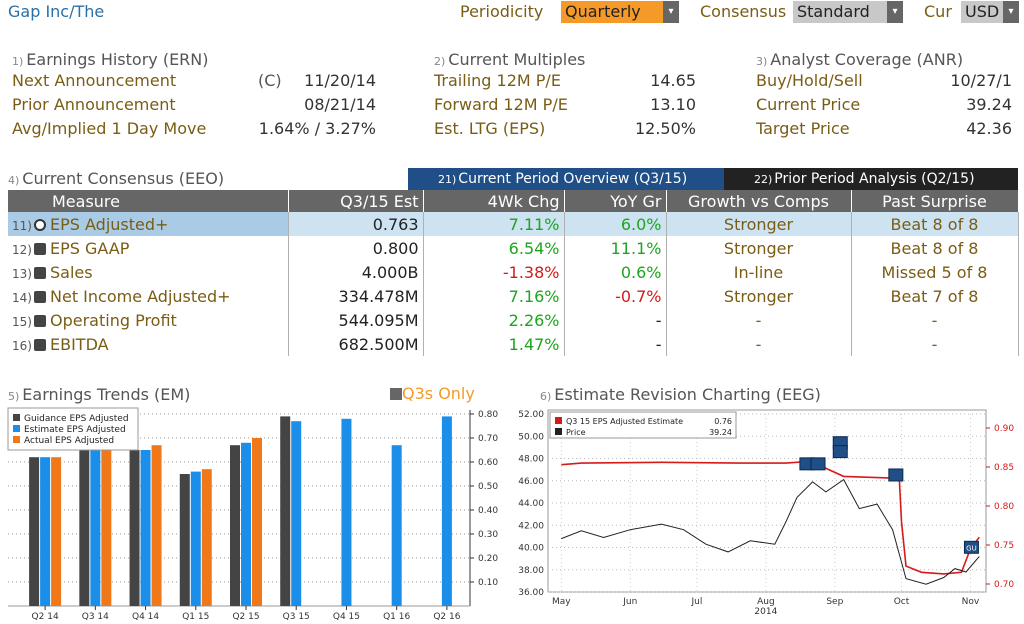 The height and width of the screenshot is (624, 1024). Describe the element at coordinates (513, 344) in the screenshot. I see `table-row: 16) EBITDA 682.500M 1.47% - - -` at that location.